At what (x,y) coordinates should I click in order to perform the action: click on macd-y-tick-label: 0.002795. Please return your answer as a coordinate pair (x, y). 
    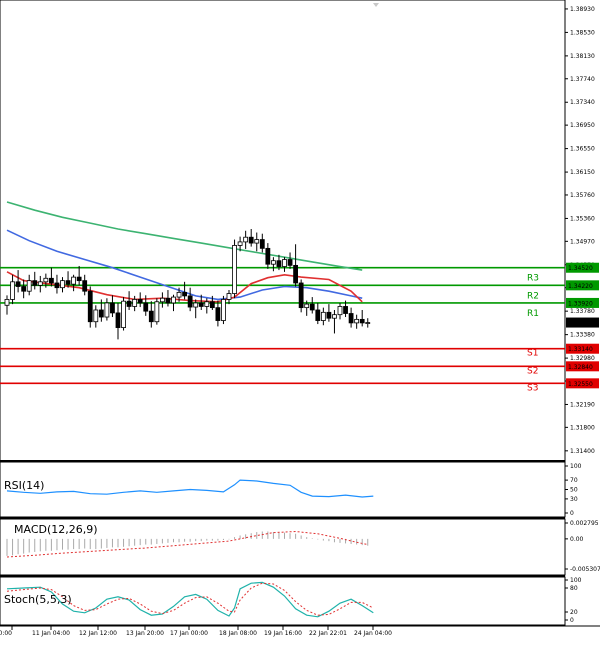
    Looking at the image, I should click on (584, 523).